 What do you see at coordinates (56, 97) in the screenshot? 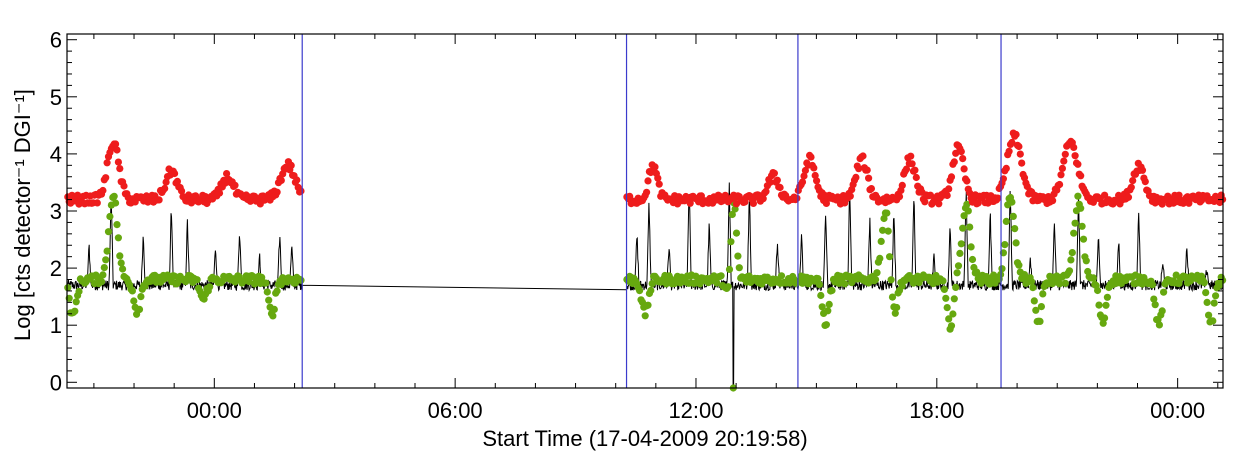
I see `y-tick-label: 5` at bounding box center [56, 97].